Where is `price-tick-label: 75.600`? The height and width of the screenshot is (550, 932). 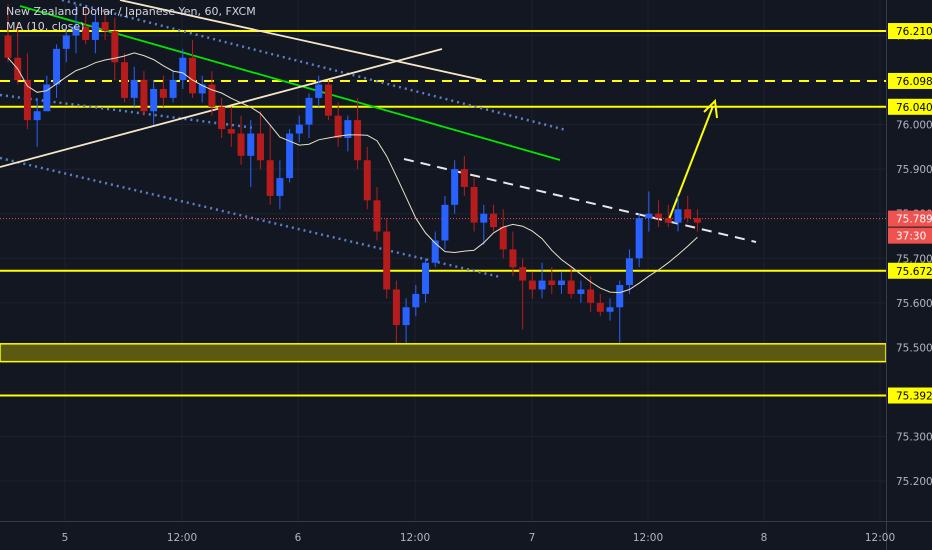
price-tick-label: 75.600 is located at coordinates (914, 304).